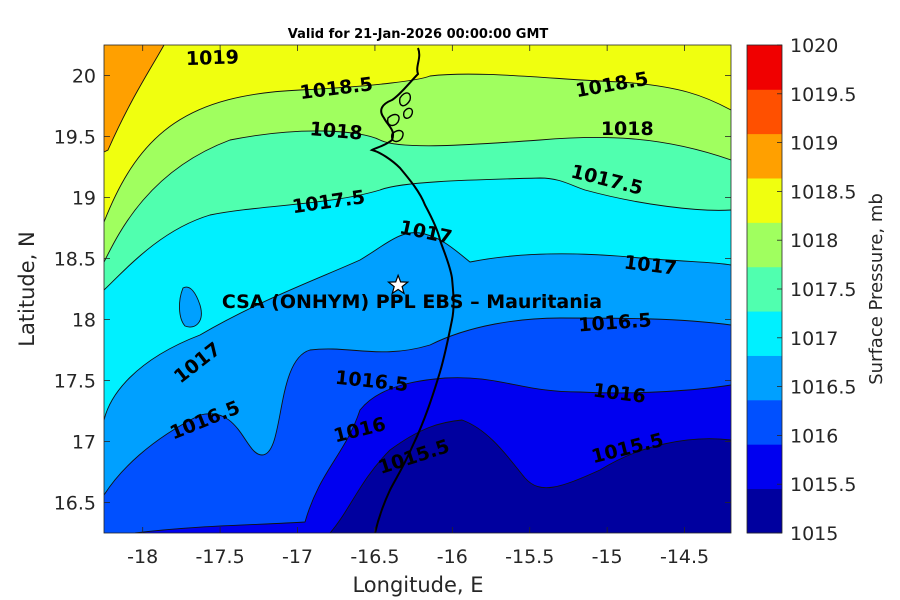 Image resolution: width=900 pixels, height=600 pixels. What do you see at coordinates (398, 284) in the screenshot?
I see `site-star-marker` at bounding box center [398, 284].